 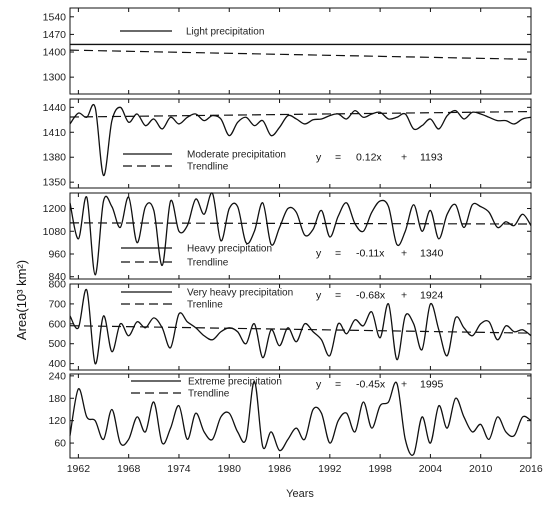 What do you see at coordinates (55, 158) in the screenshot?
I see `y-tick-label: 1380` at bounding box center [55, 158].